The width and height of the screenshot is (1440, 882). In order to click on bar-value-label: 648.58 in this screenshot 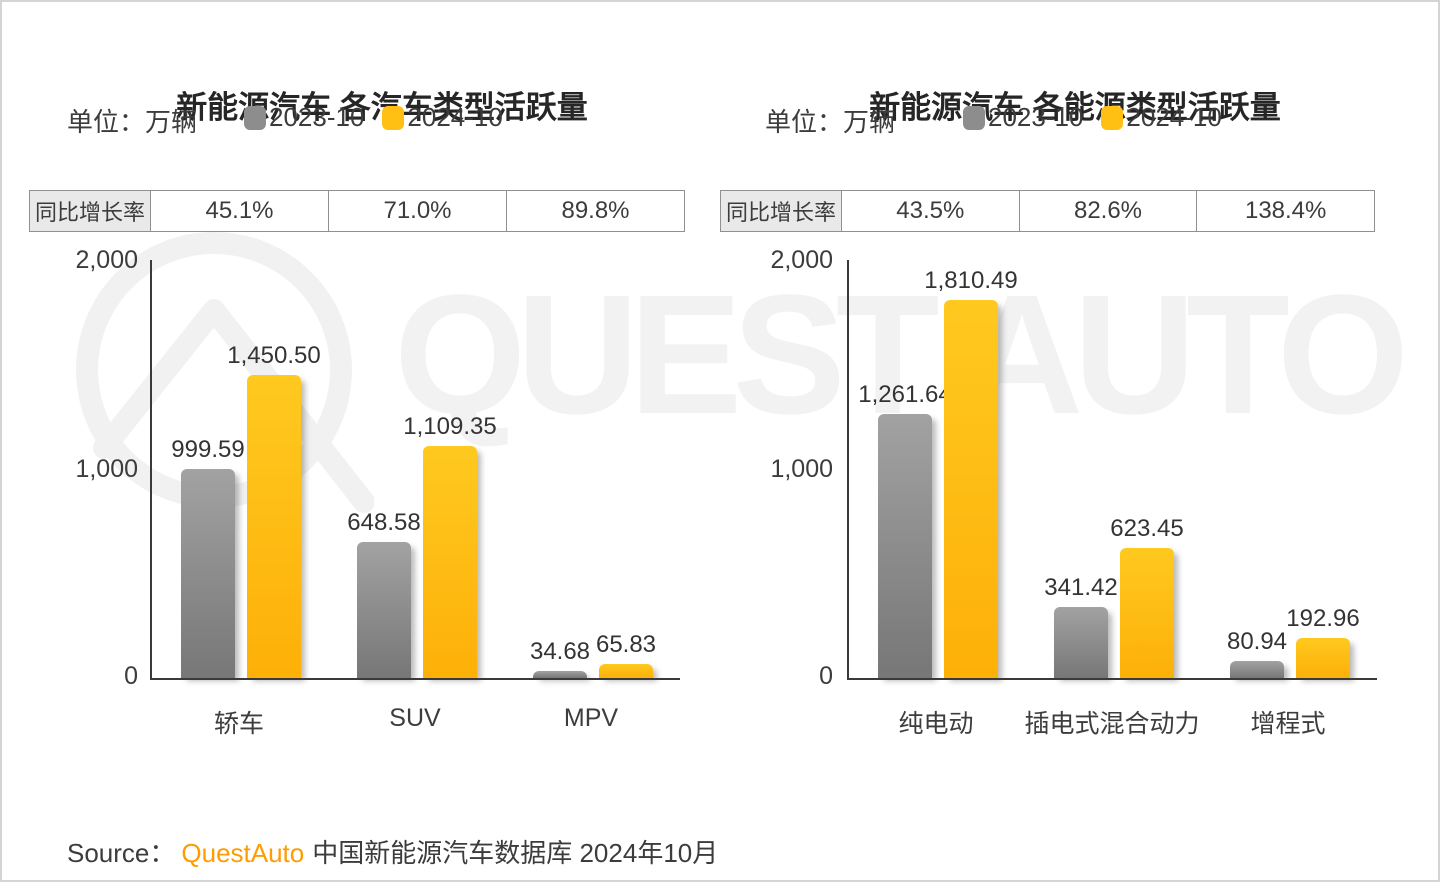, I will do `click(384, 523)`.